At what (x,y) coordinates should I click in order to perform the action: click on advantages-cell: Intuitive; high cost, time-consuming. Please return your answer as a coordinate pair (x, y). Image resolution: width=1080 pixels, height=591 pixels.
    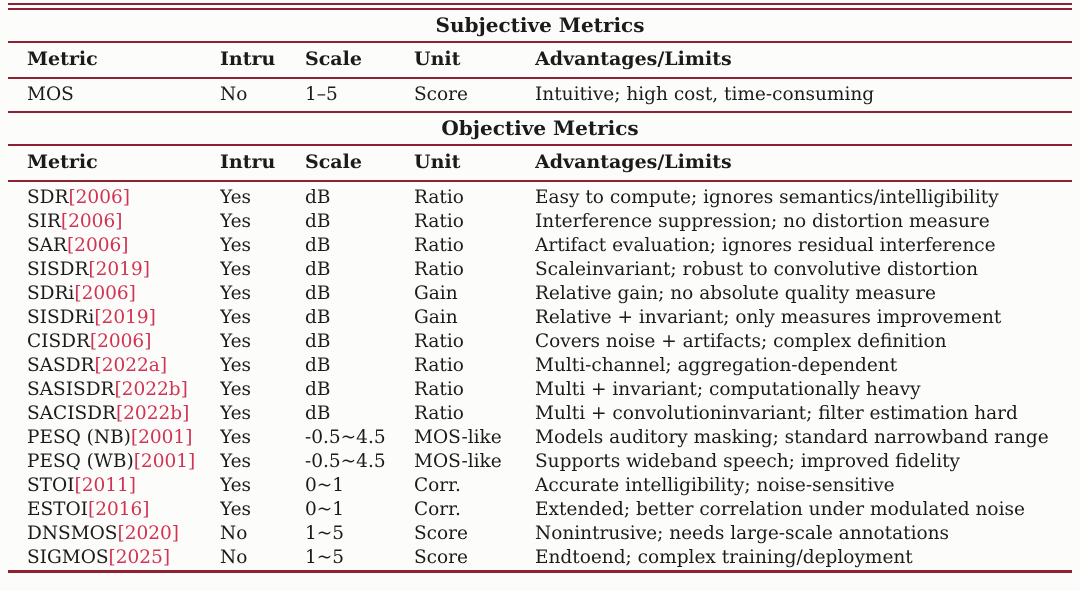
    Looking at the image, I should click on (804, 95).